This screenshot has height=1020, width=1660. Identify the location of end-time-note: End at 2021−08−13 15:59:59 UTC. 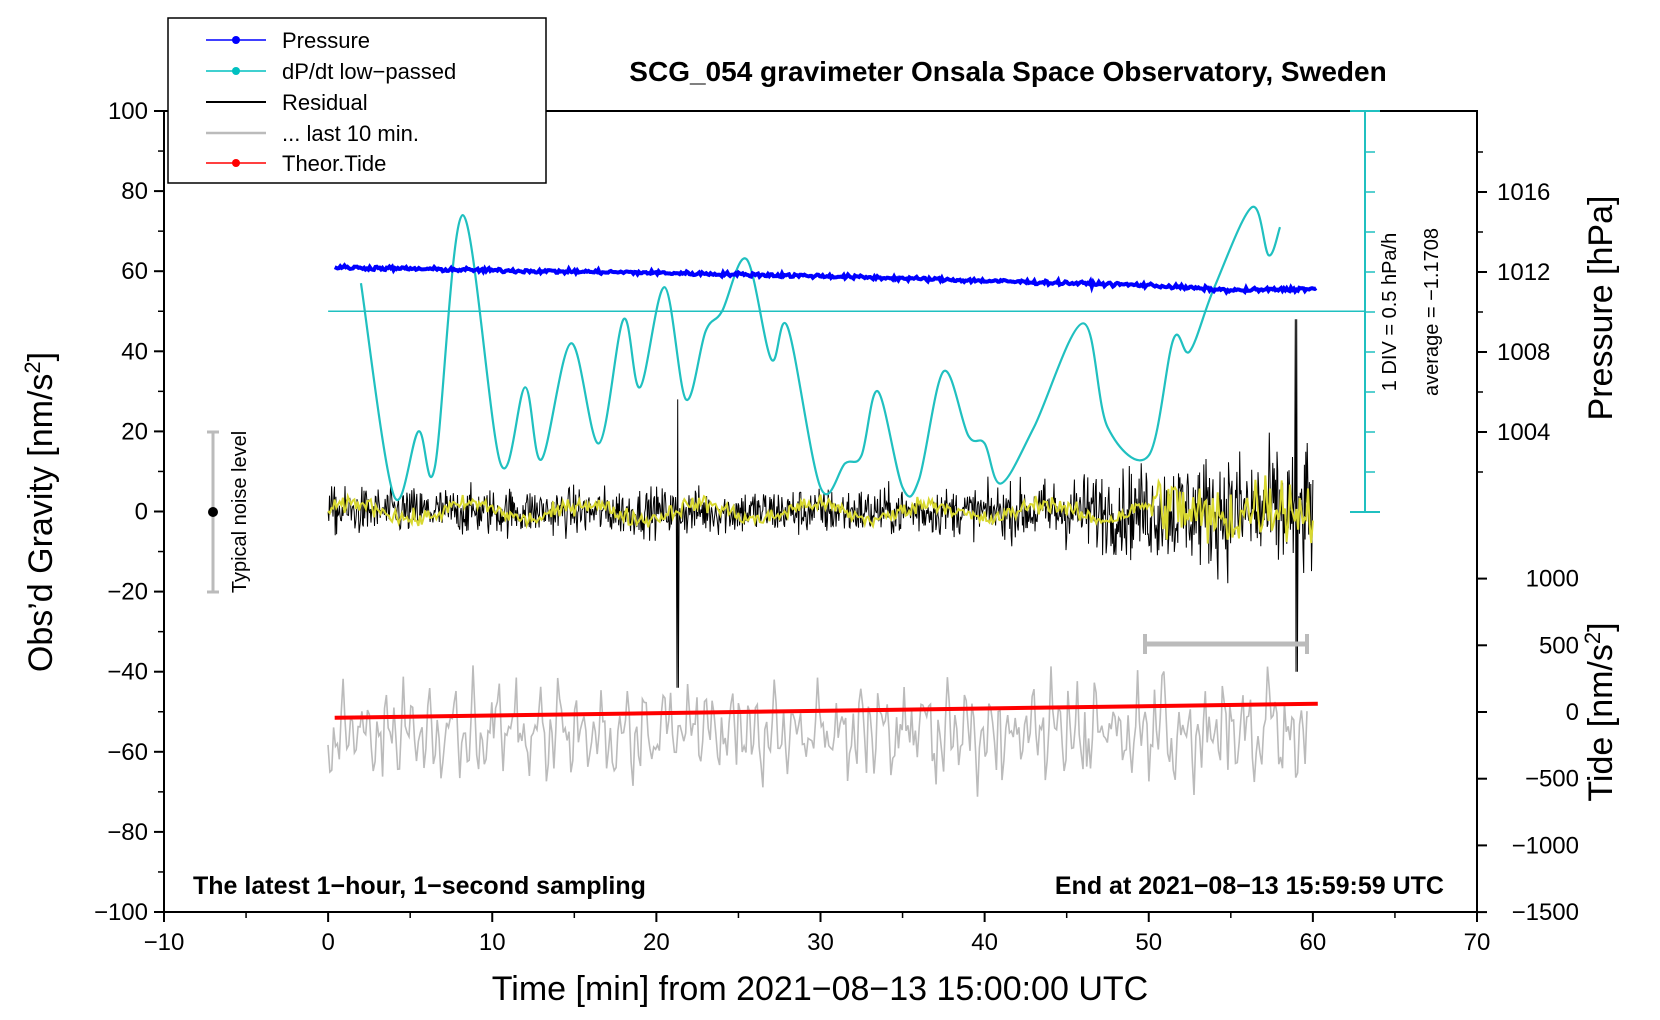
(1249, 886).